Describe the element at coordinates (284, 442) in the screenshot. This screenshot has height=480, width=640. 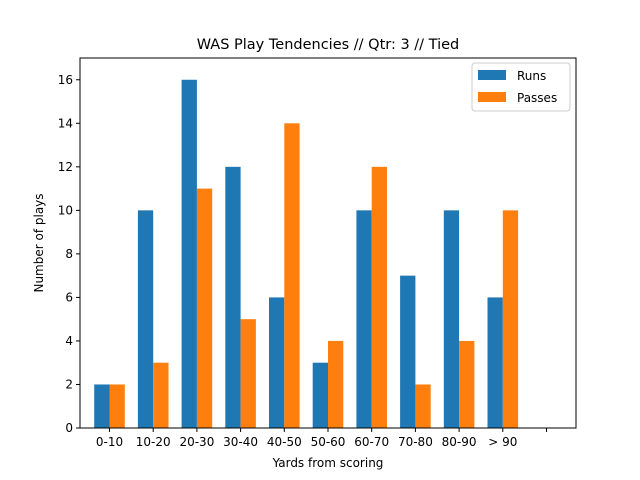
I see `x-tick-label: 40-50` at that location.